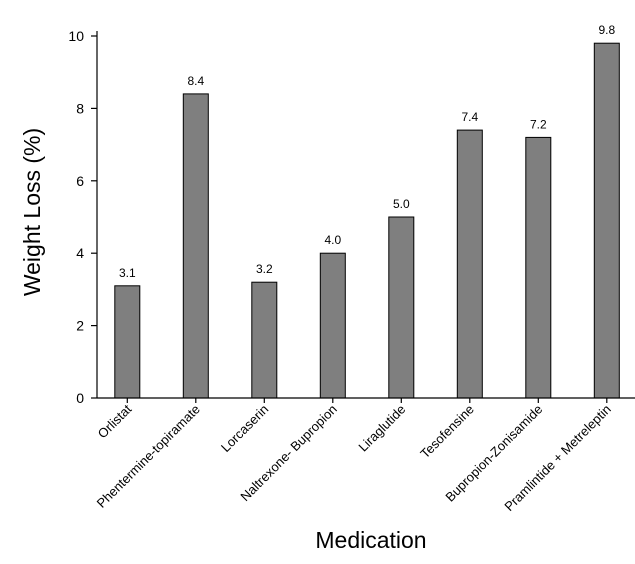 Image resolution: width=635 pixels, height=564 pixels. I want to click on x-axis-title: Medication, so click(370, 540).